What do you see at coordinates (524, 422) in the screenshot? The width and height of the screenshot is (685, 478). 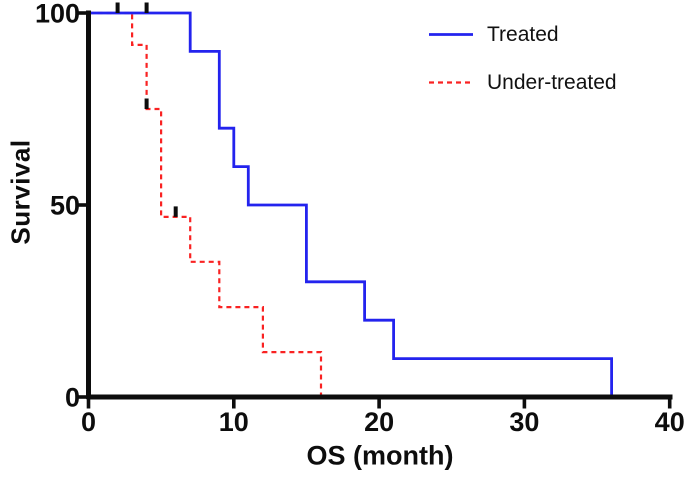 I see `x-tick-label: 30` at bounding box center [524, 422].